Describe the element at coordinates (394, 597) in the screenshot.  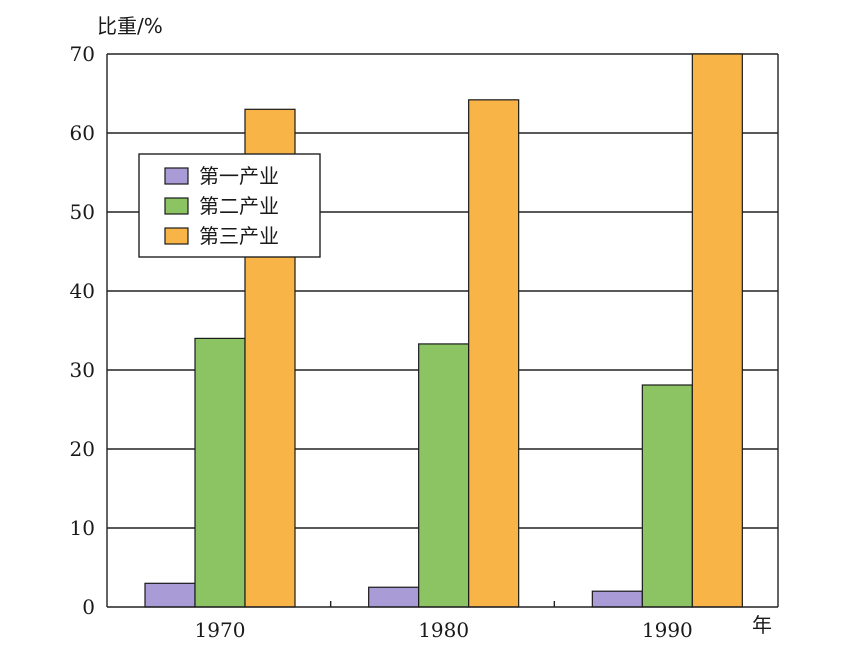
I see `bar-1-1980` at that location.